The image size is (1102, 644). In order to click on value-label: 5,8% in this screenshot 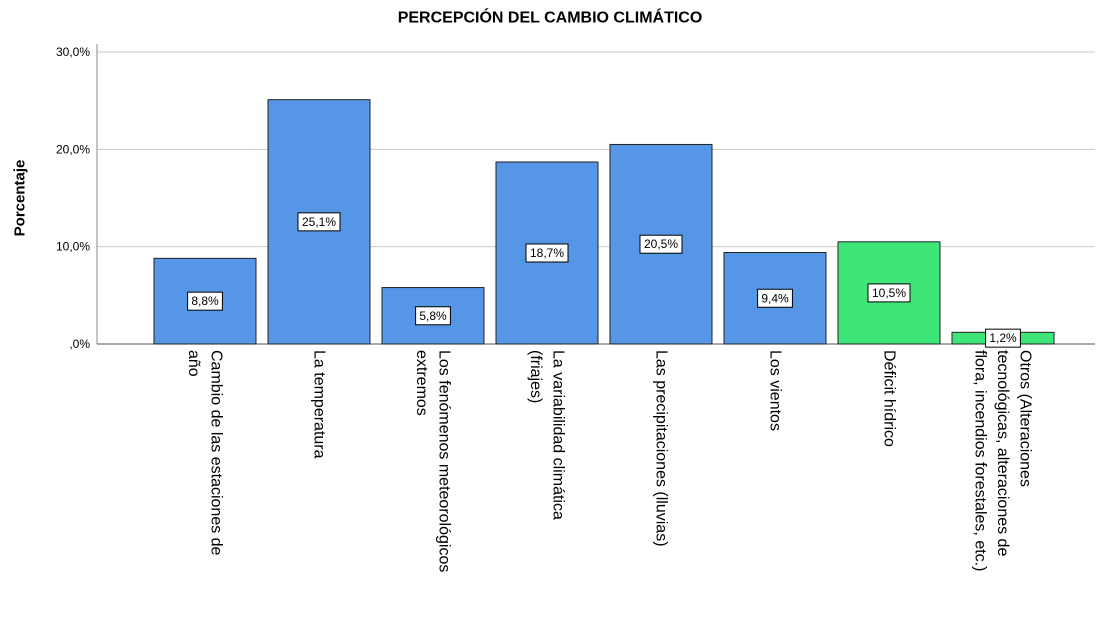, I will do `click(433, 316)`.